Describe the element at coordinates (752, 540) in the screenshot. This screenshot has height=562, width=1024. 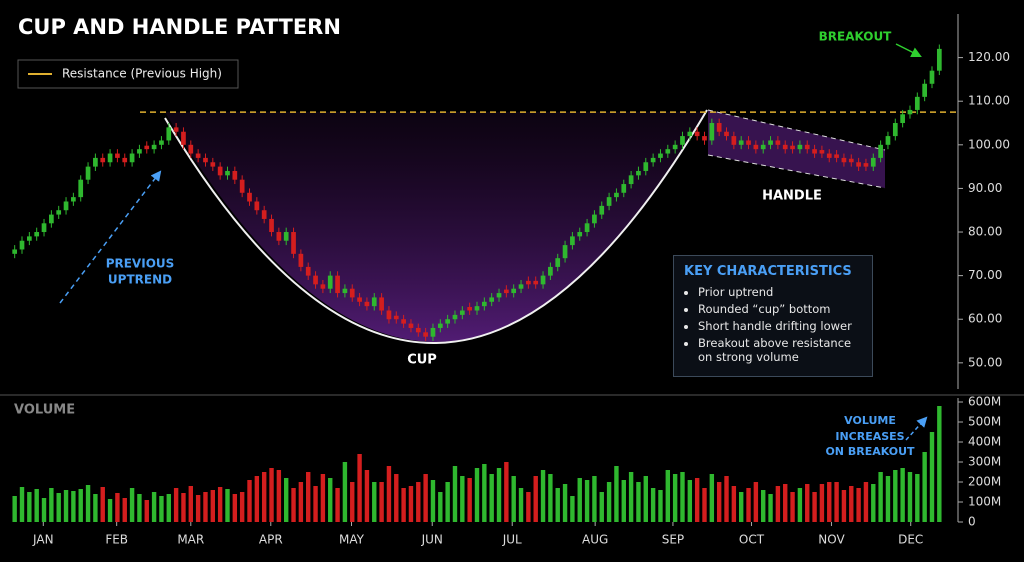
I see `x-tick-label: OCT` at that location.